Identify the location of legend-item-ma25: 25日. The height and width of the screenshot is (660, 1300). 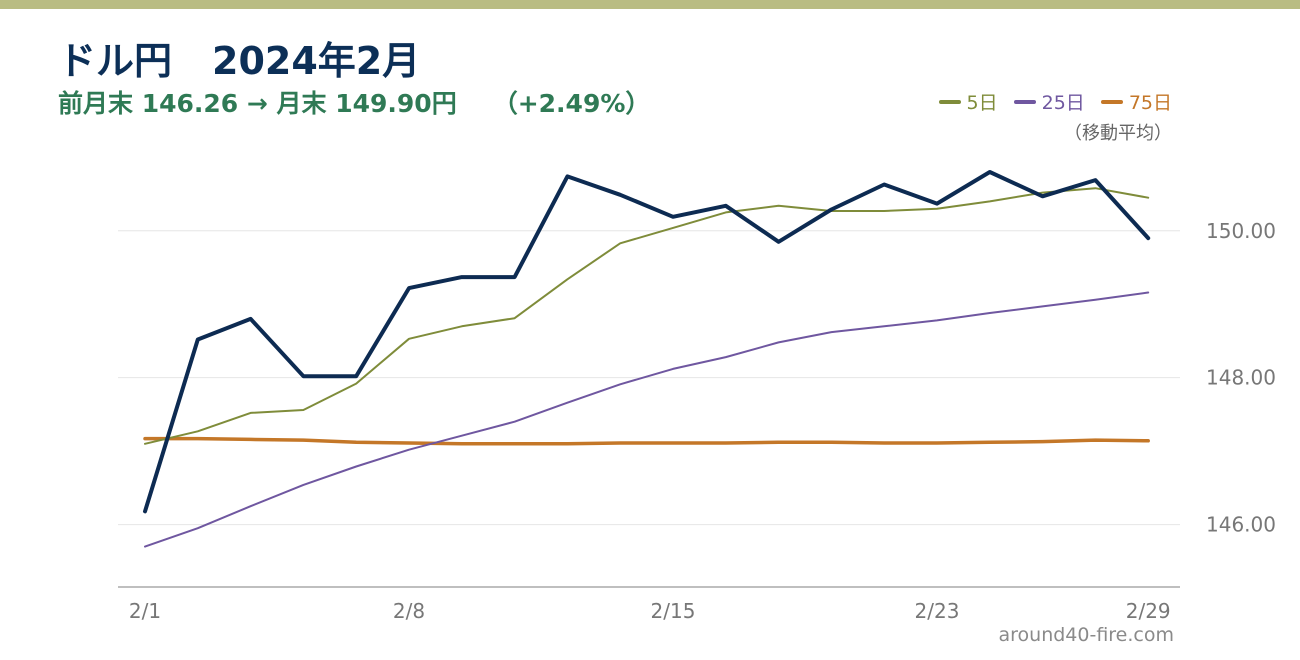
(1049, 101).